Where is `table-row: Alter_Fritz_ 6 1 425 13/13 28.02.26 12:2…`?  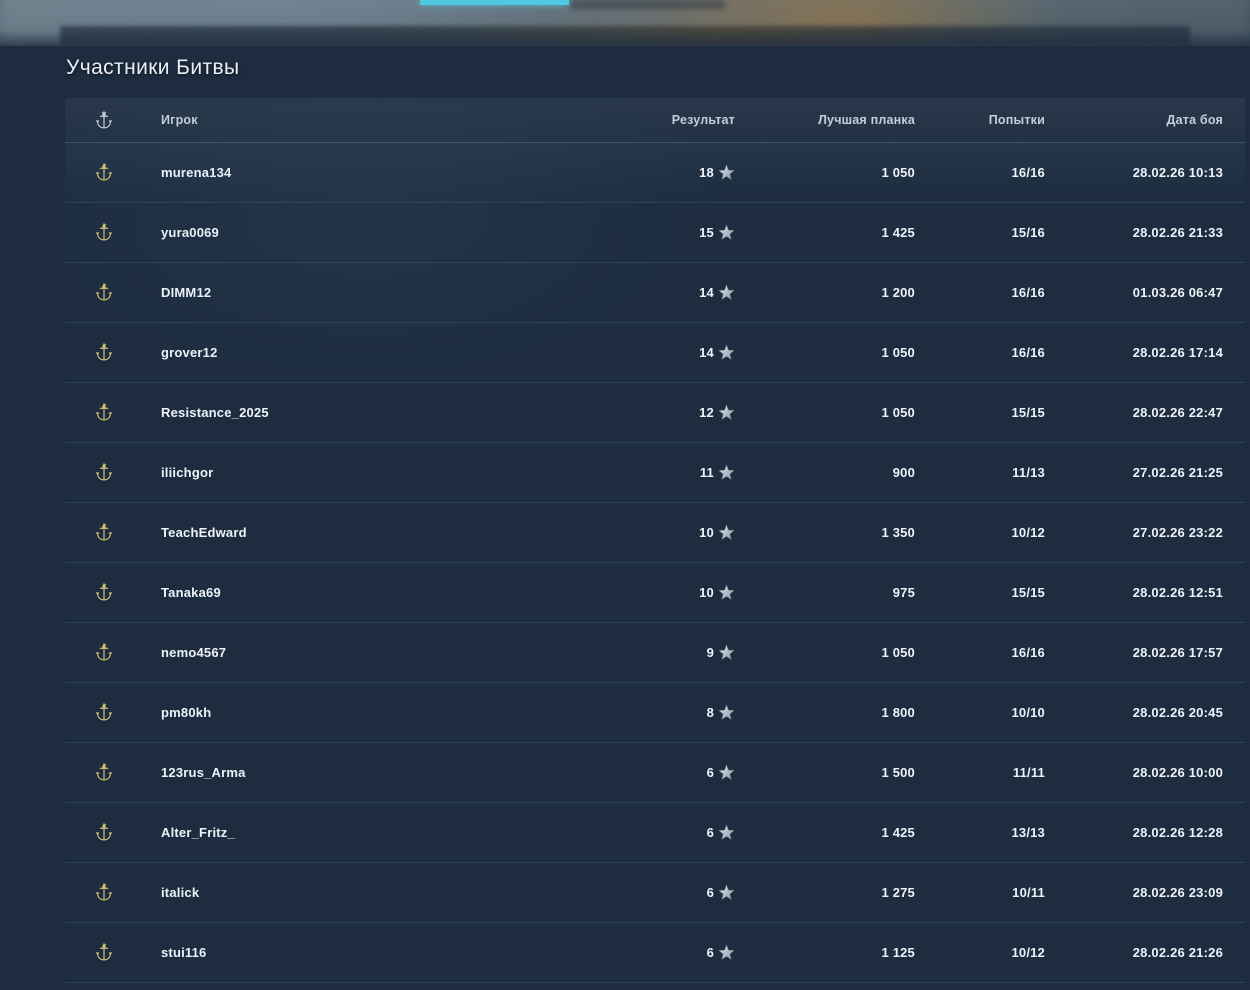
table-row: Alter_Fritz_ 6 1 425 13/13 28.02.26 12:2… is located at coordinates (655, 832).